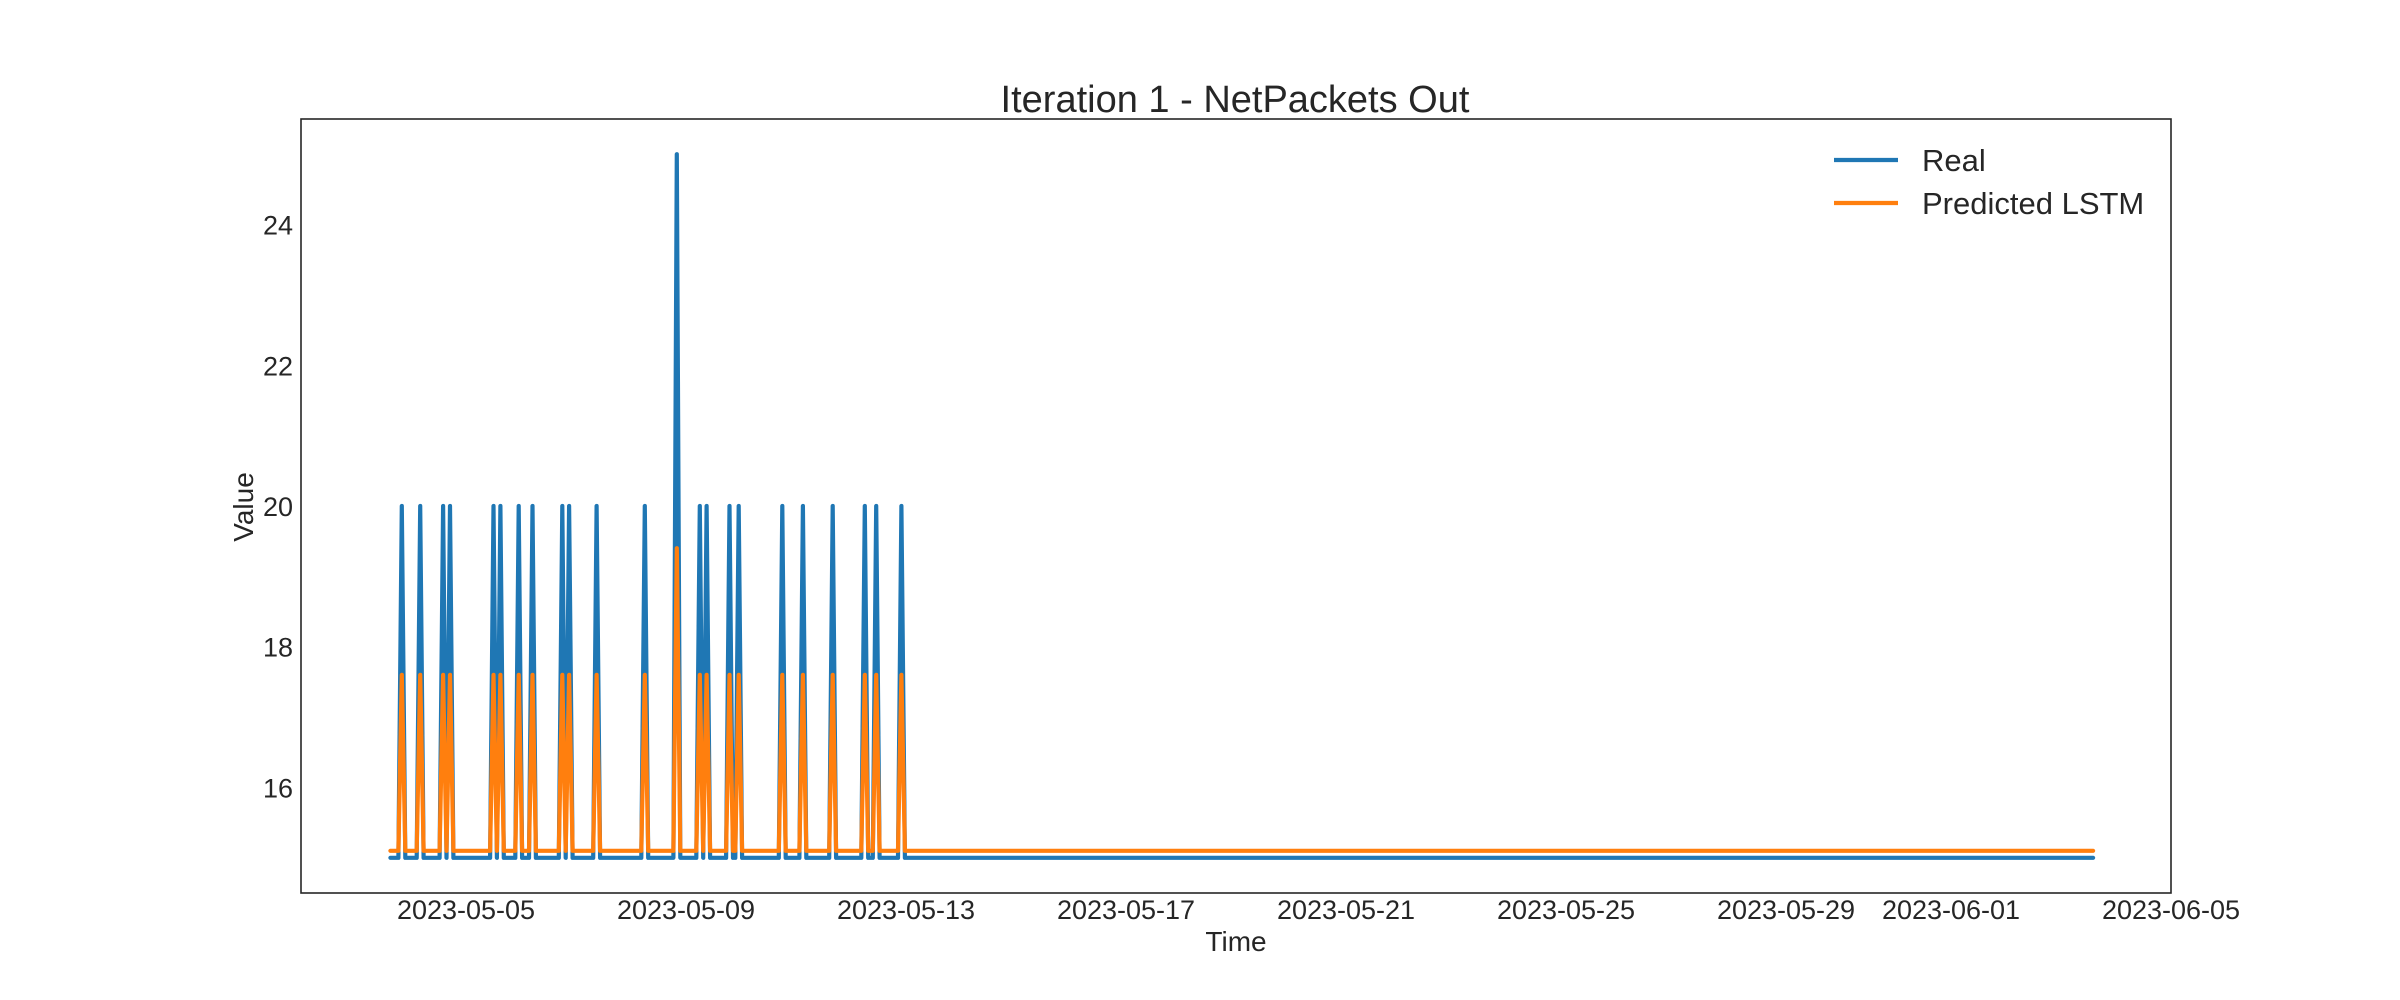  I want to click on x-tick-label-6: 2023-05-29, so click(1786, 910).